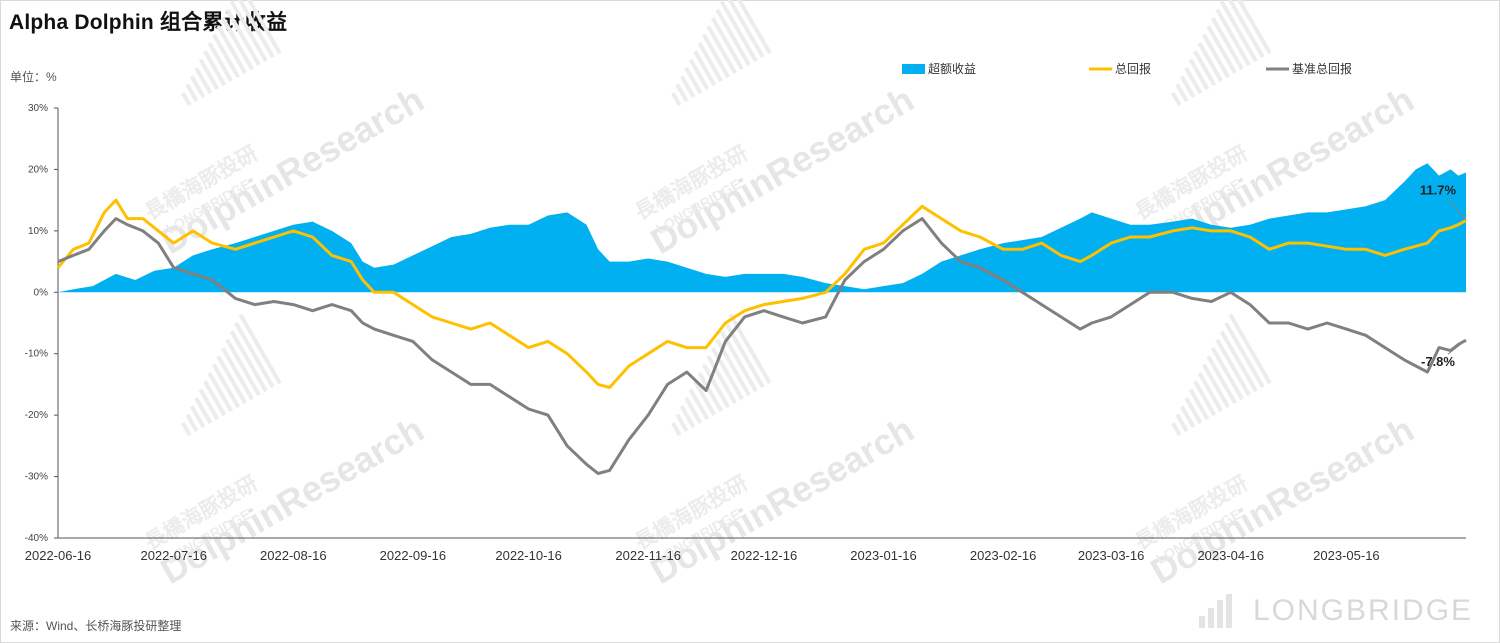 The image size is (1500, 643). Describe the element at coordinates (1230, 555) in the screenshot. I see `x-tick-label: 2023-04-16` at that location.